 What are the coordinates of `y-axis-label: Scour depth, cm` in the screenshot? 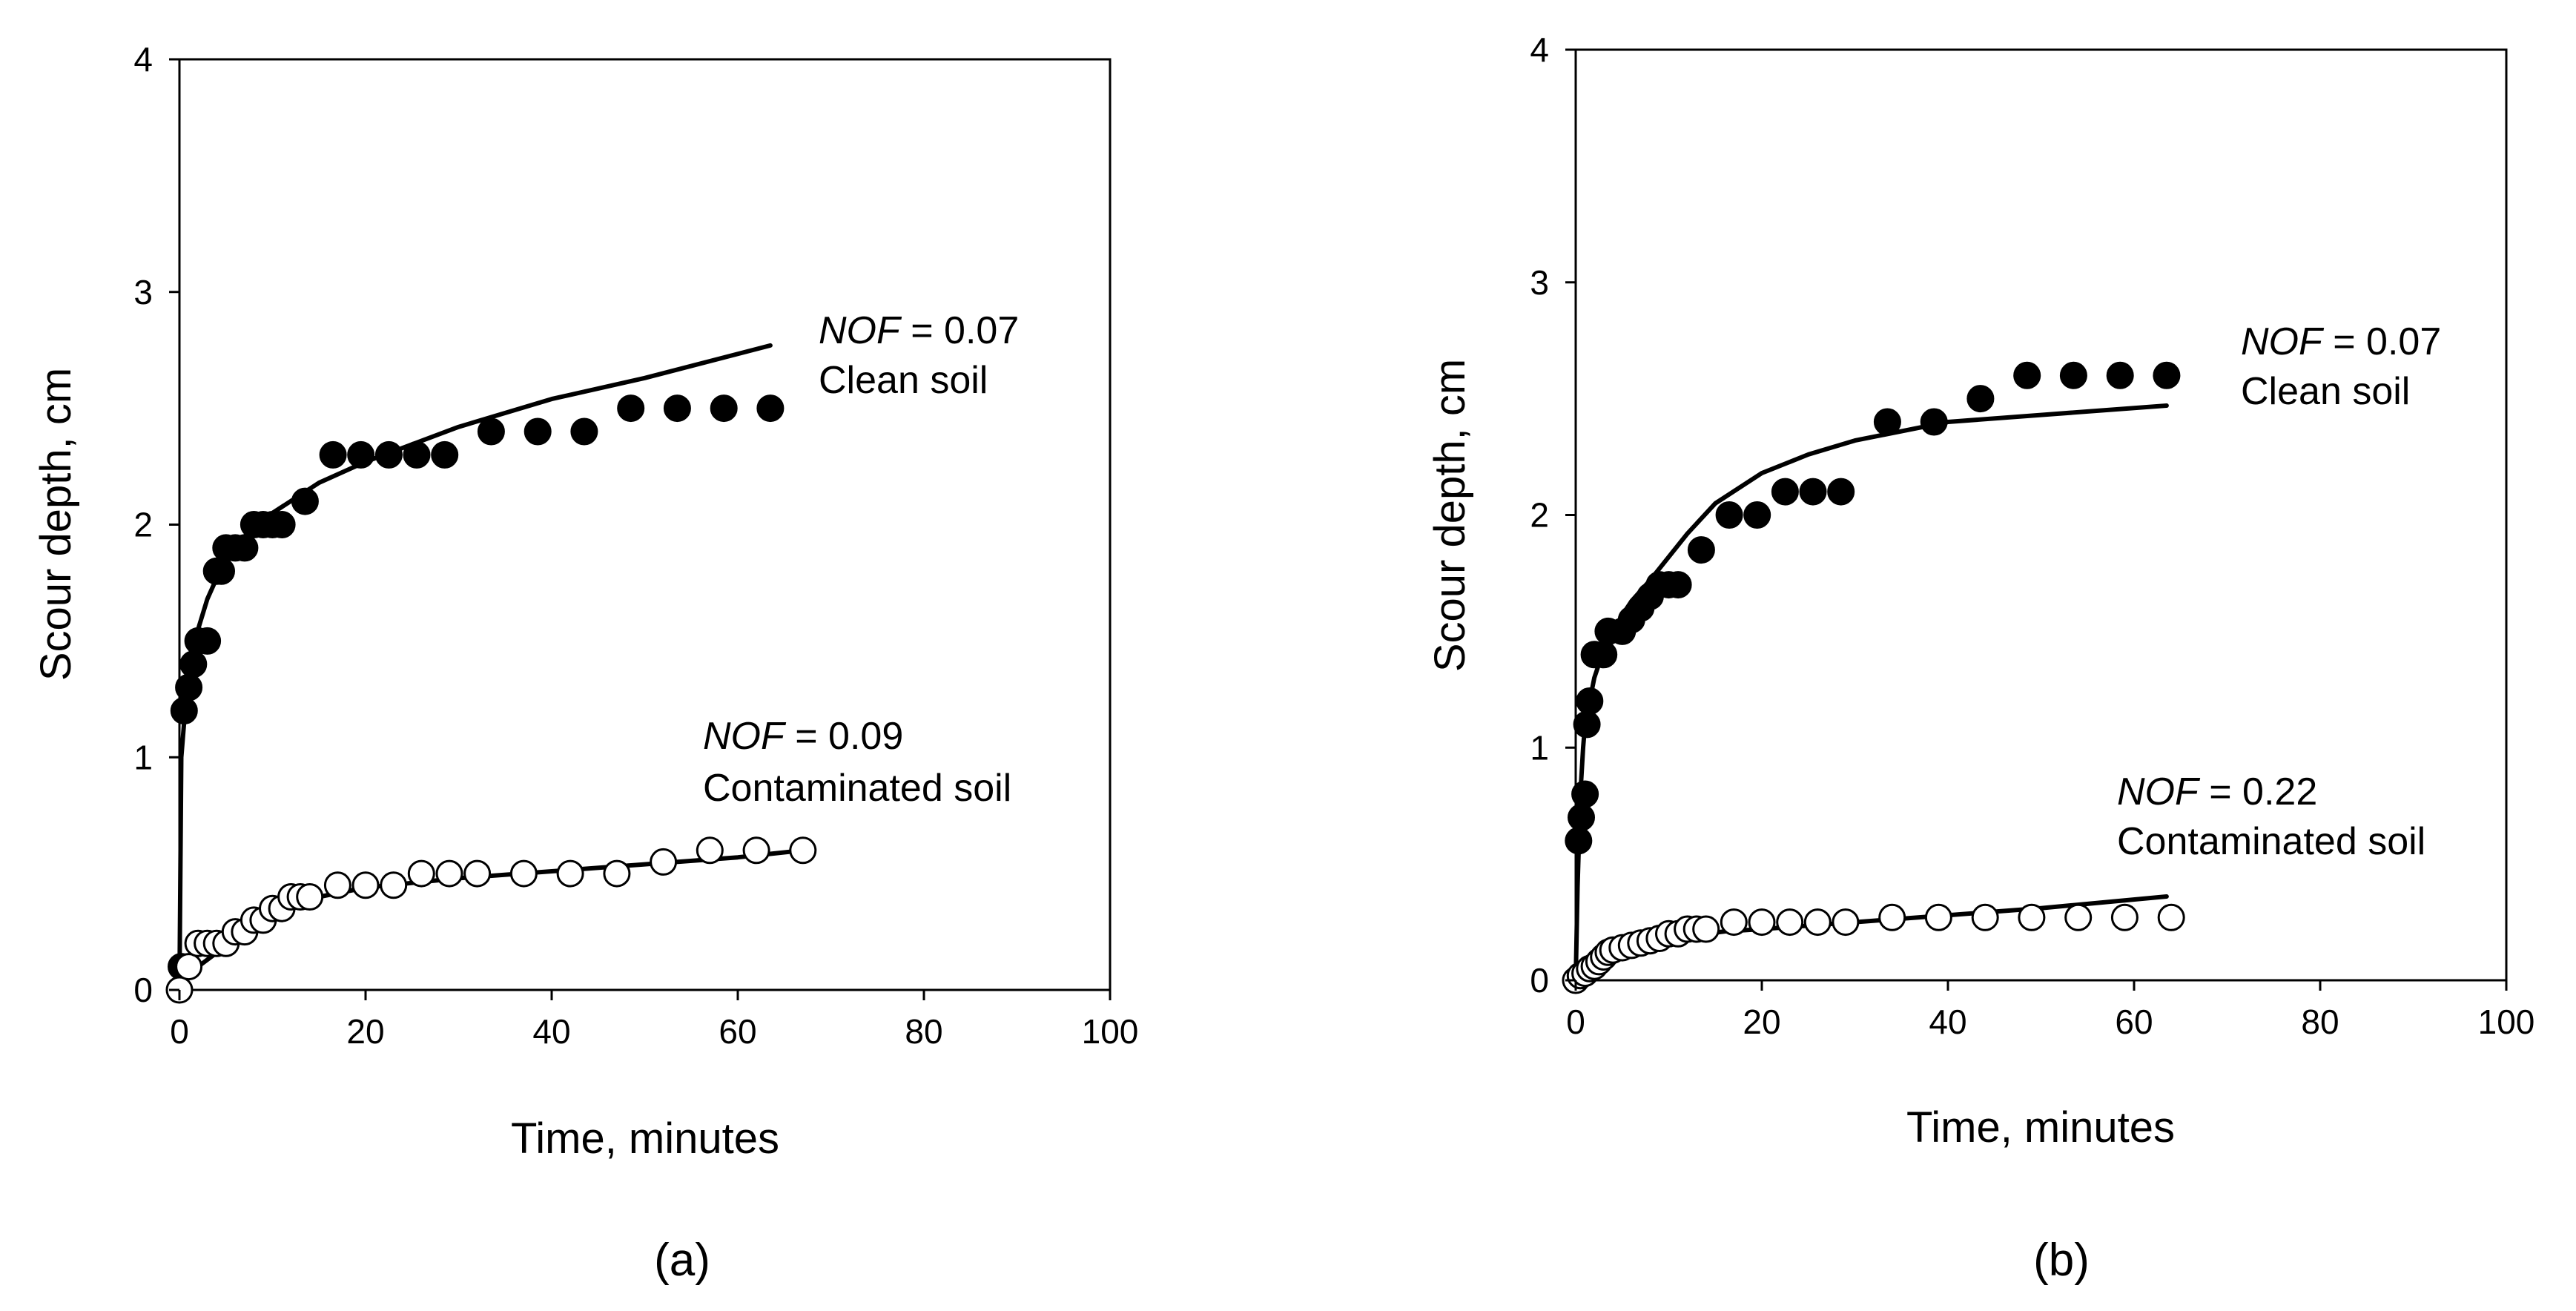 It's located at (1450, 515).